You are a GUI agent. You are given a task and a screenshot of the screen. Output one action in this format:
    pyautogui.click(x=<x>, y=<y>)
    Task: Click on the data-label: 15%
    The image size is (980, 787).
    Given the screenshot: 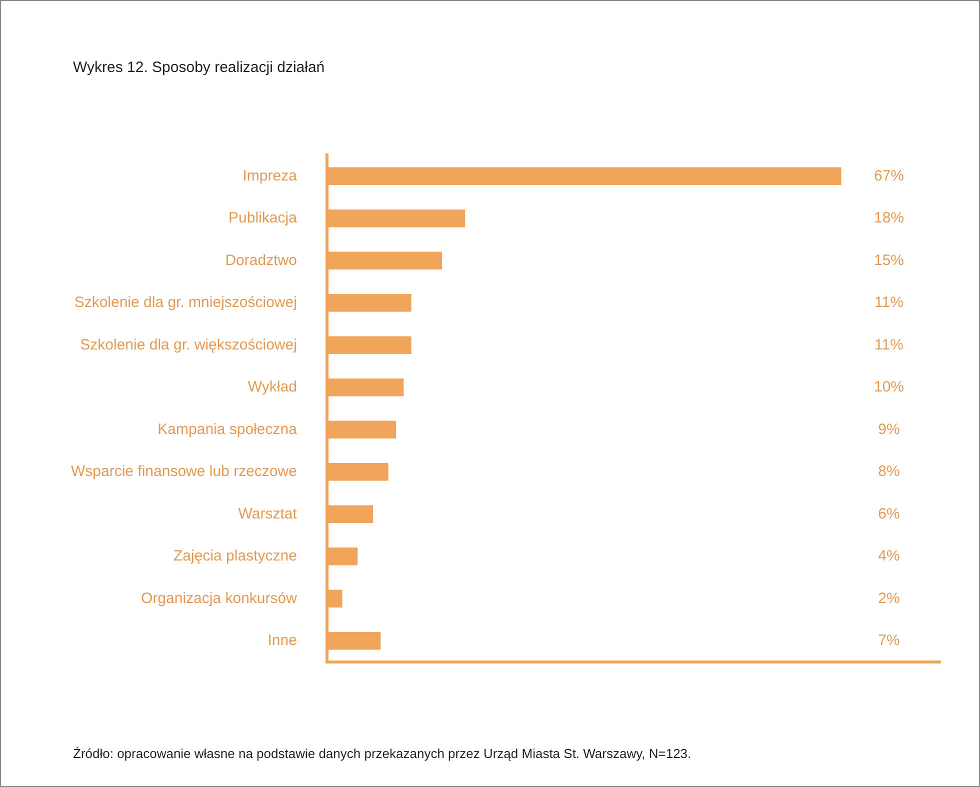 What is the action you would take?
    pyautogui.click(x=889, y=260)
    